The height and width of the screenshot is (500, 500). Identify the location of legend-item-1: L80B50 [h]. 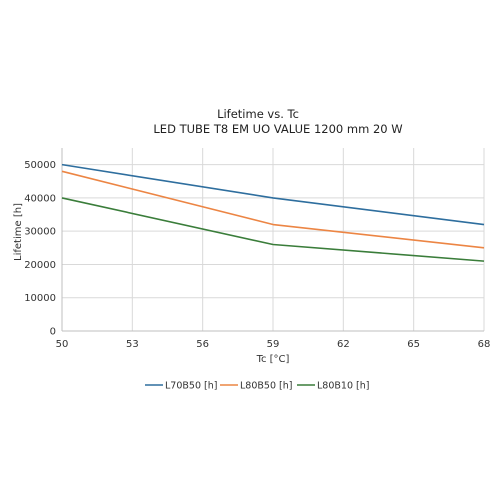
(256, 386).